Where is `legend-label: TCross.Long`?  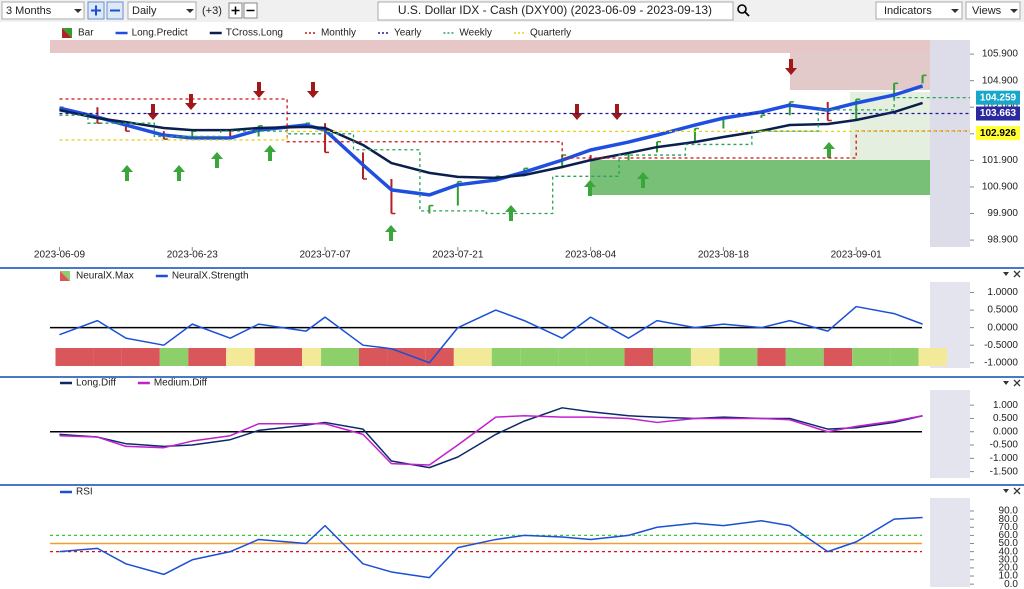 legend-label: TCross.Long is located at coordinates (254, 33).